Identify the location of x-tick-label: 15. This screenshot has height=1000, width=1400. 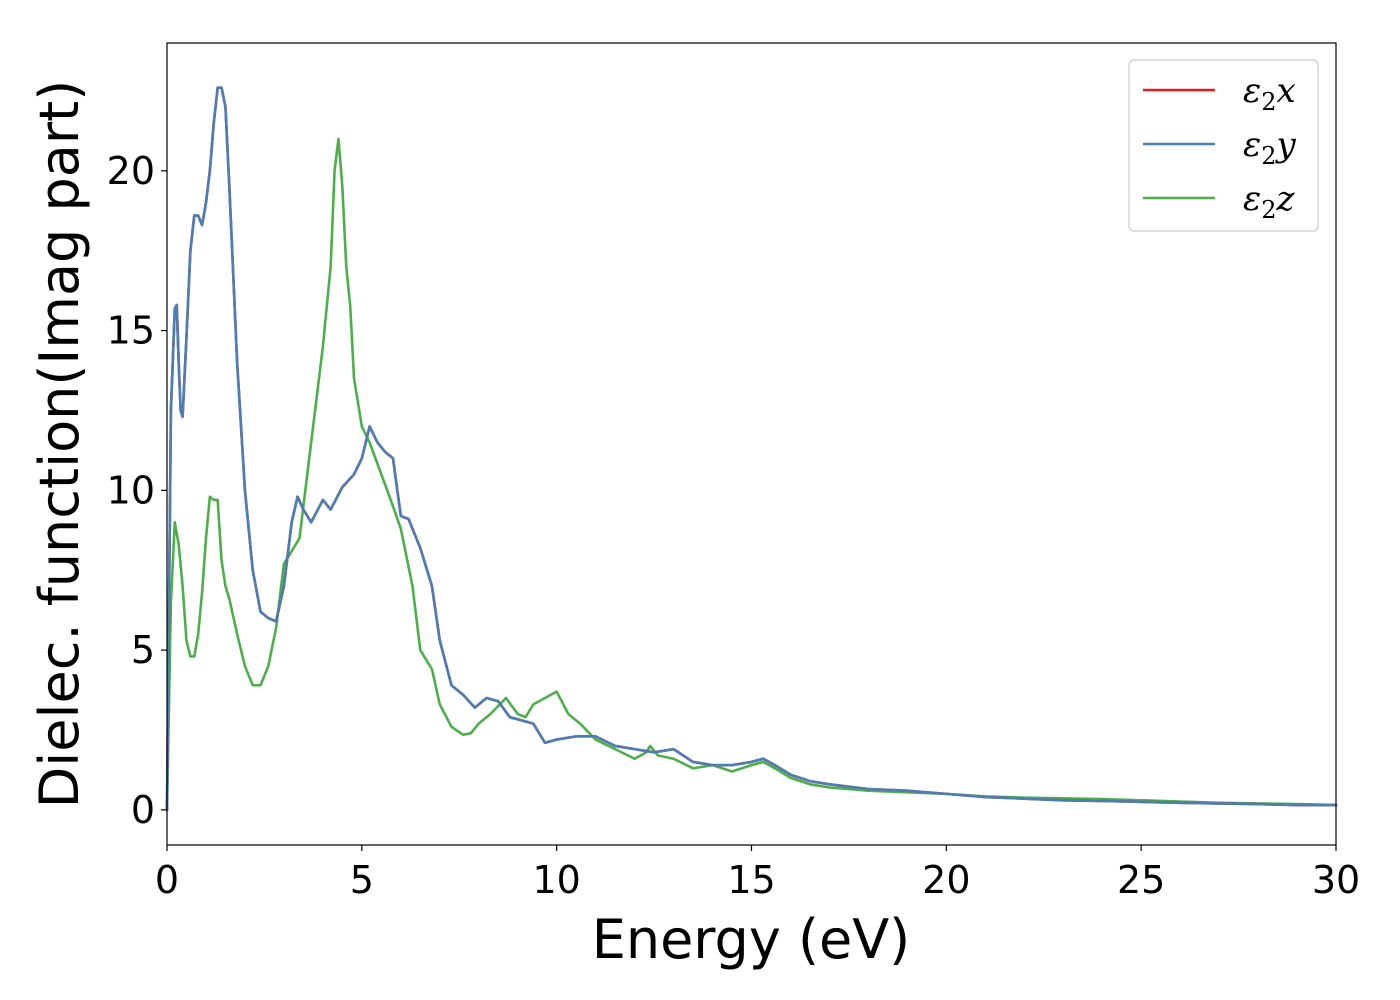
(751, 880).